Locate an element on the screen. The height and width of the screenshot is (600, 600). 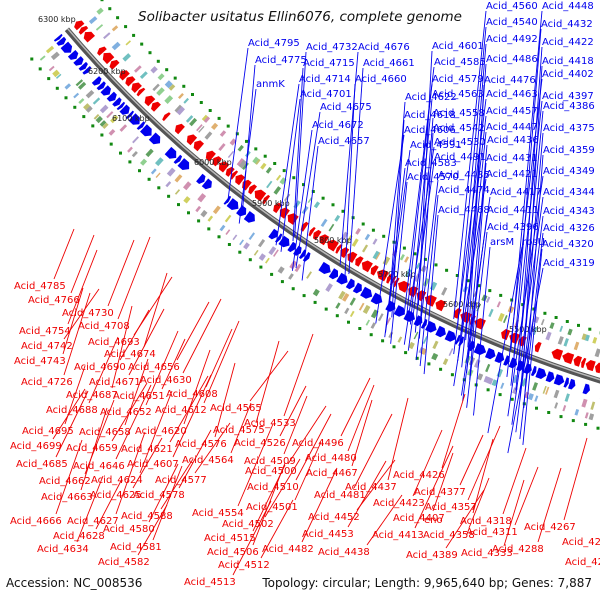
gene-label: Acid_4630 is located at coordinates (166, 380).